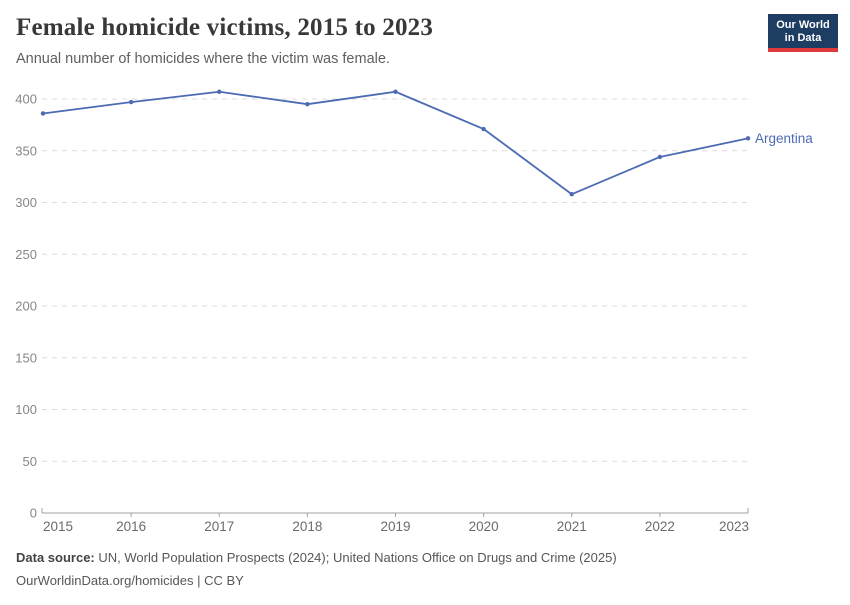 The image size is (850, 605). Describe the element at coordinates (395, 526) in the screenshot. I see `x-axis-label: 2019` at that location.